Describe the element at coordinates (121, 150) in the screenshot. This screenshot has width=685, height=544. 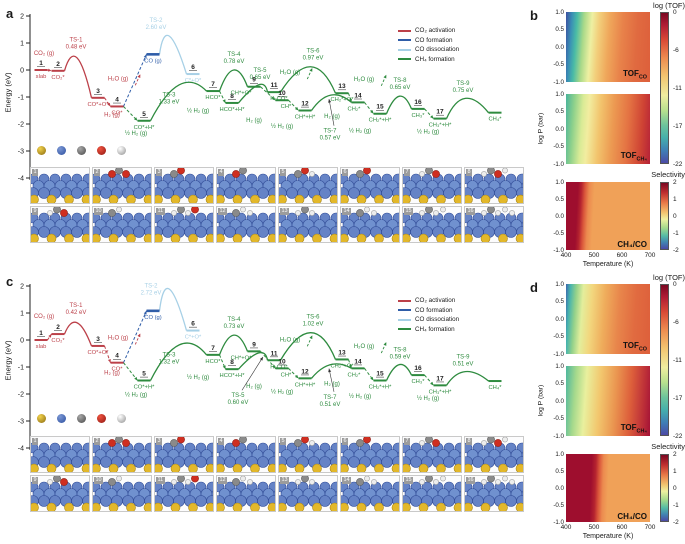
I see `atom-legend-sphere-white` at that location.